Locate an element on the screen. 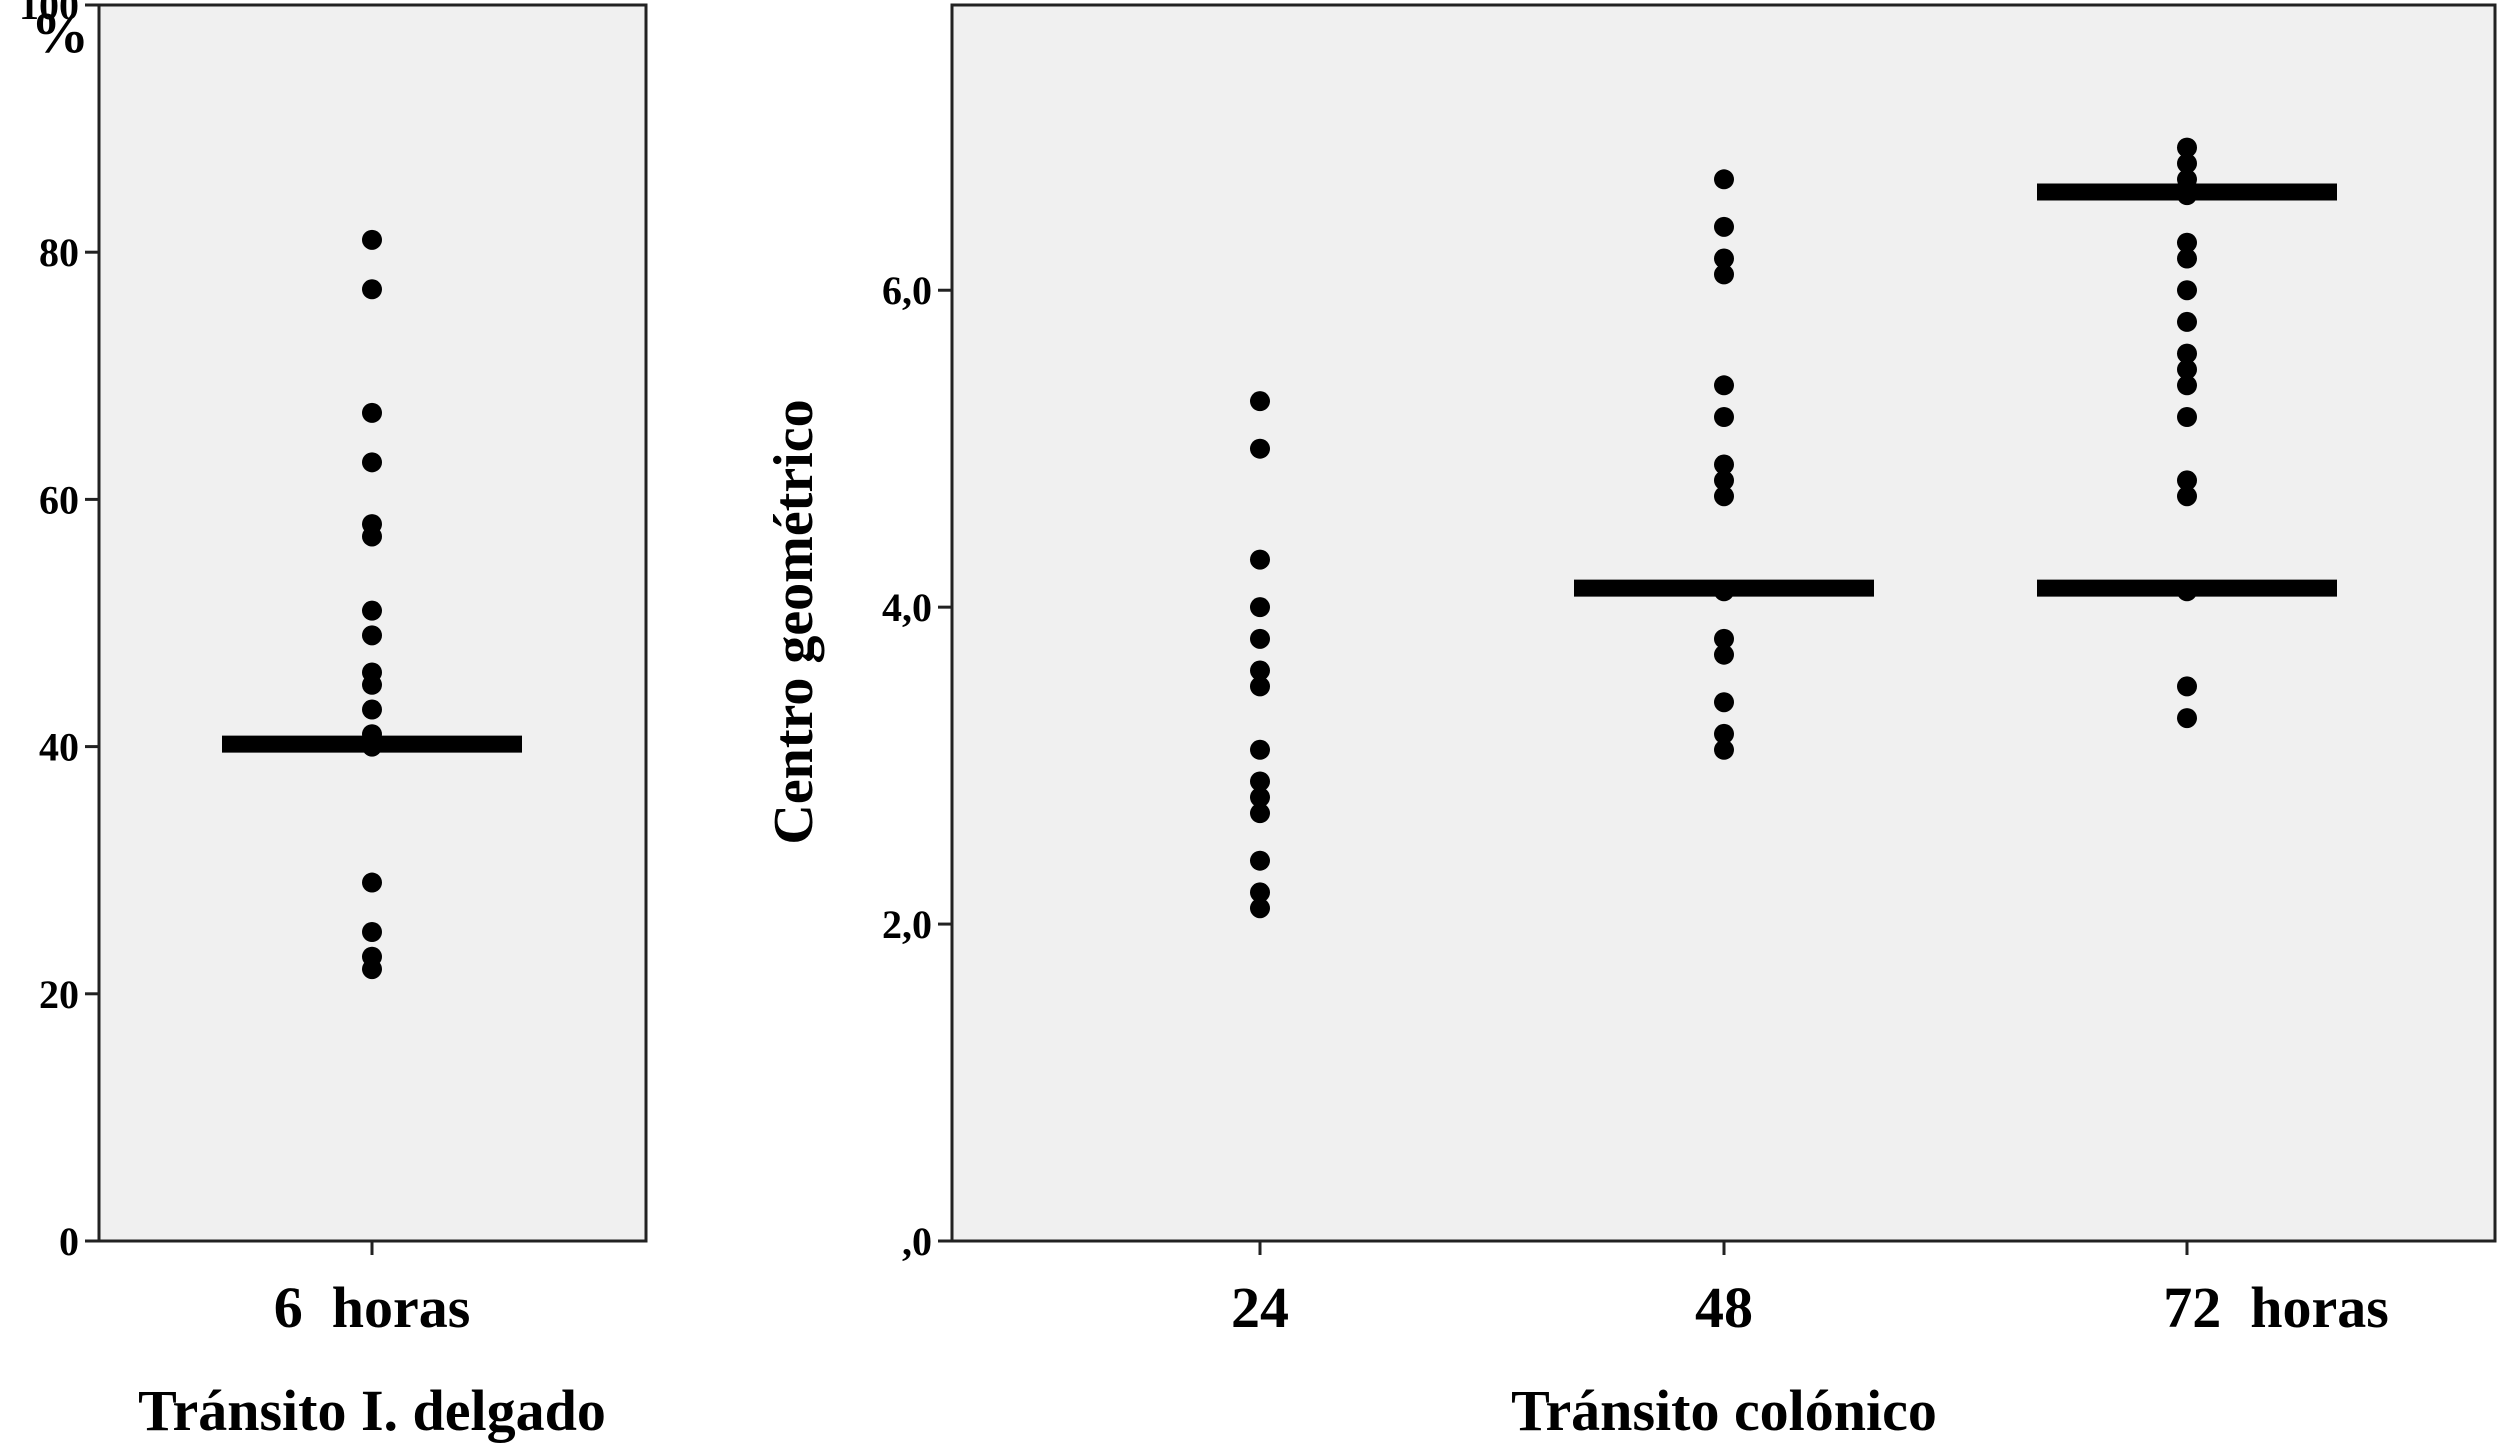 The height and width of the screenshot is (1449, 2500). category-label-24: 24 is located at coordinates (1260, 1307).